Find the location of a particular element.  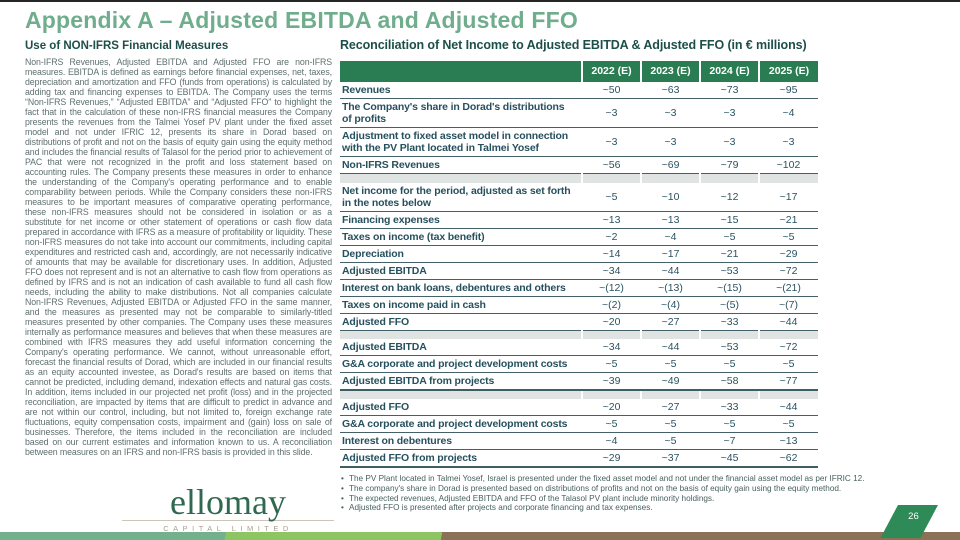

row-value: ~37 is located at coordinates (670, 458).